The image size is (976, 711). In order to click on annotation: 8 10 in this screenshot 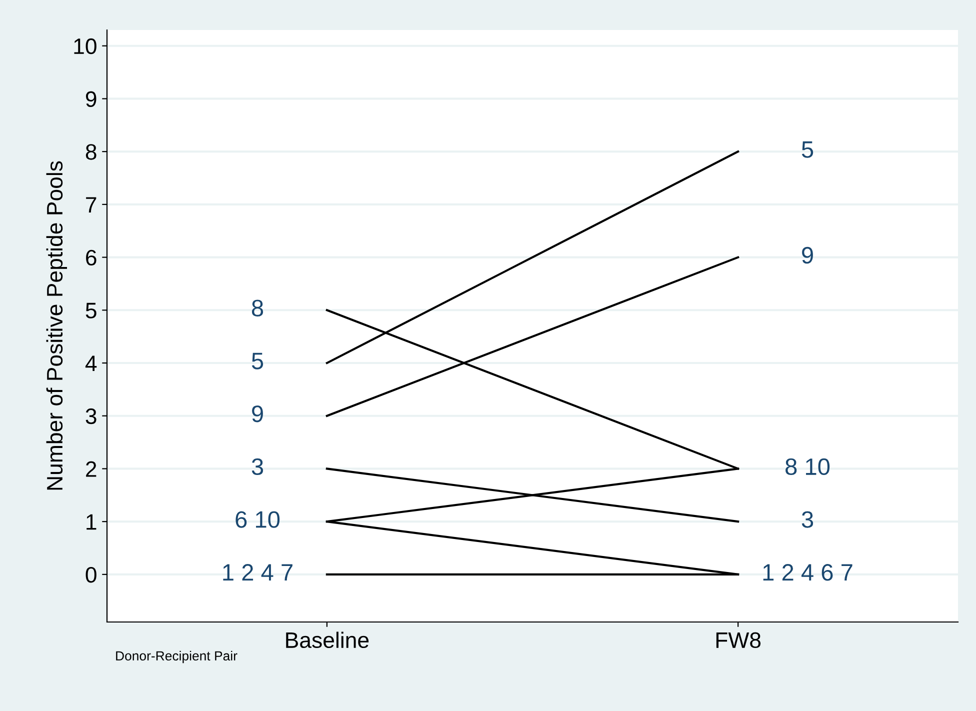, I will do `click(808, 467)`.